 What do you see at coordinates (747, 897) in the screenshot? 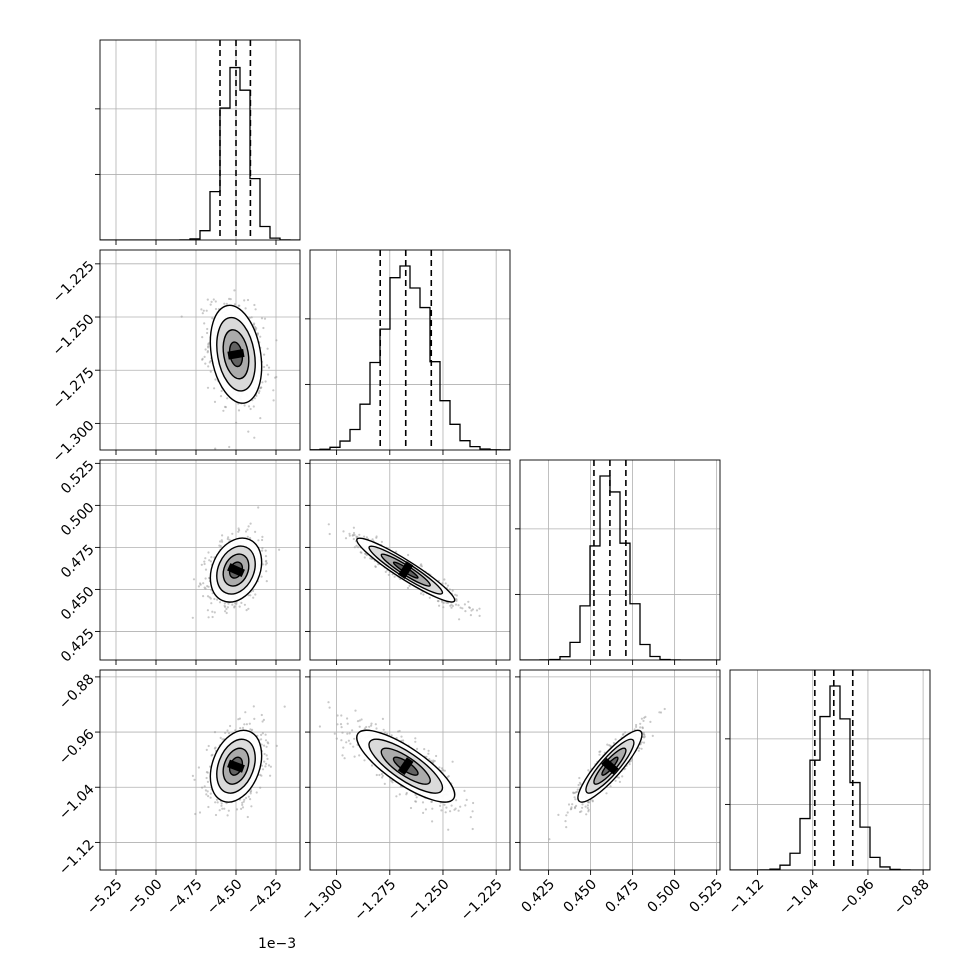
I see `x-tick-label: −1.12` at bounding box center [747, 897].